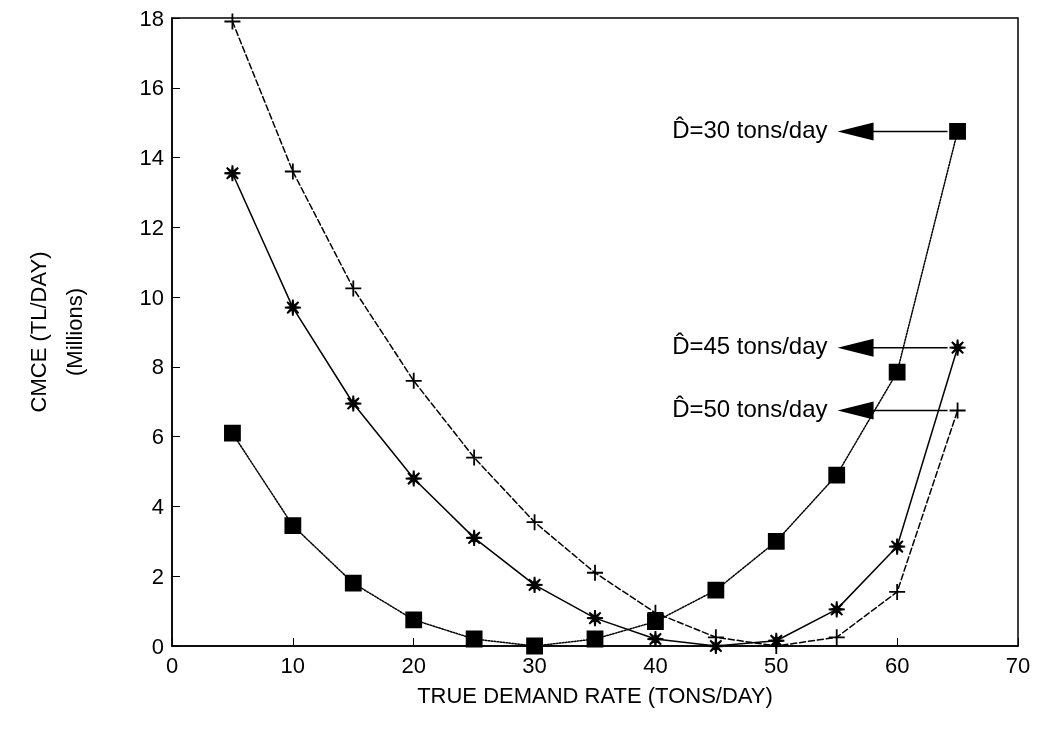 Image resolution: width=1041 pixels, height=733 pixels. Describe the element at coordinates (157, 506) in the screenshot. I see `y-tick-label: 4` at that location.